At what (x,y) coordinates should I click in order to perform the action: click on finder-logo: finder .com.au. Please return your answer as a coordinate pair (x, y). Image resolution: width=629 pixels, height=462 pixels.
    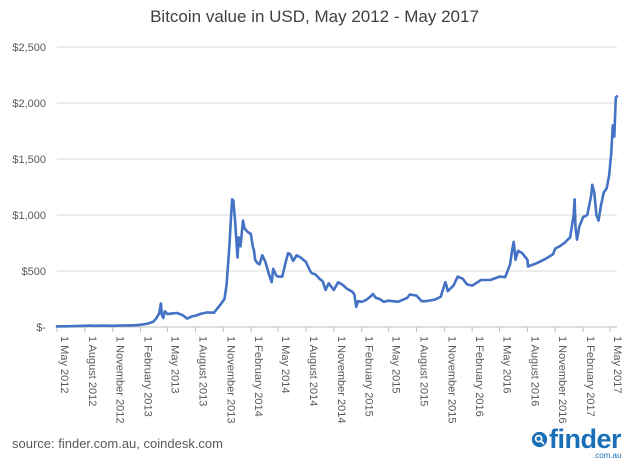
    Looking at the image, I should click on (576, 442).